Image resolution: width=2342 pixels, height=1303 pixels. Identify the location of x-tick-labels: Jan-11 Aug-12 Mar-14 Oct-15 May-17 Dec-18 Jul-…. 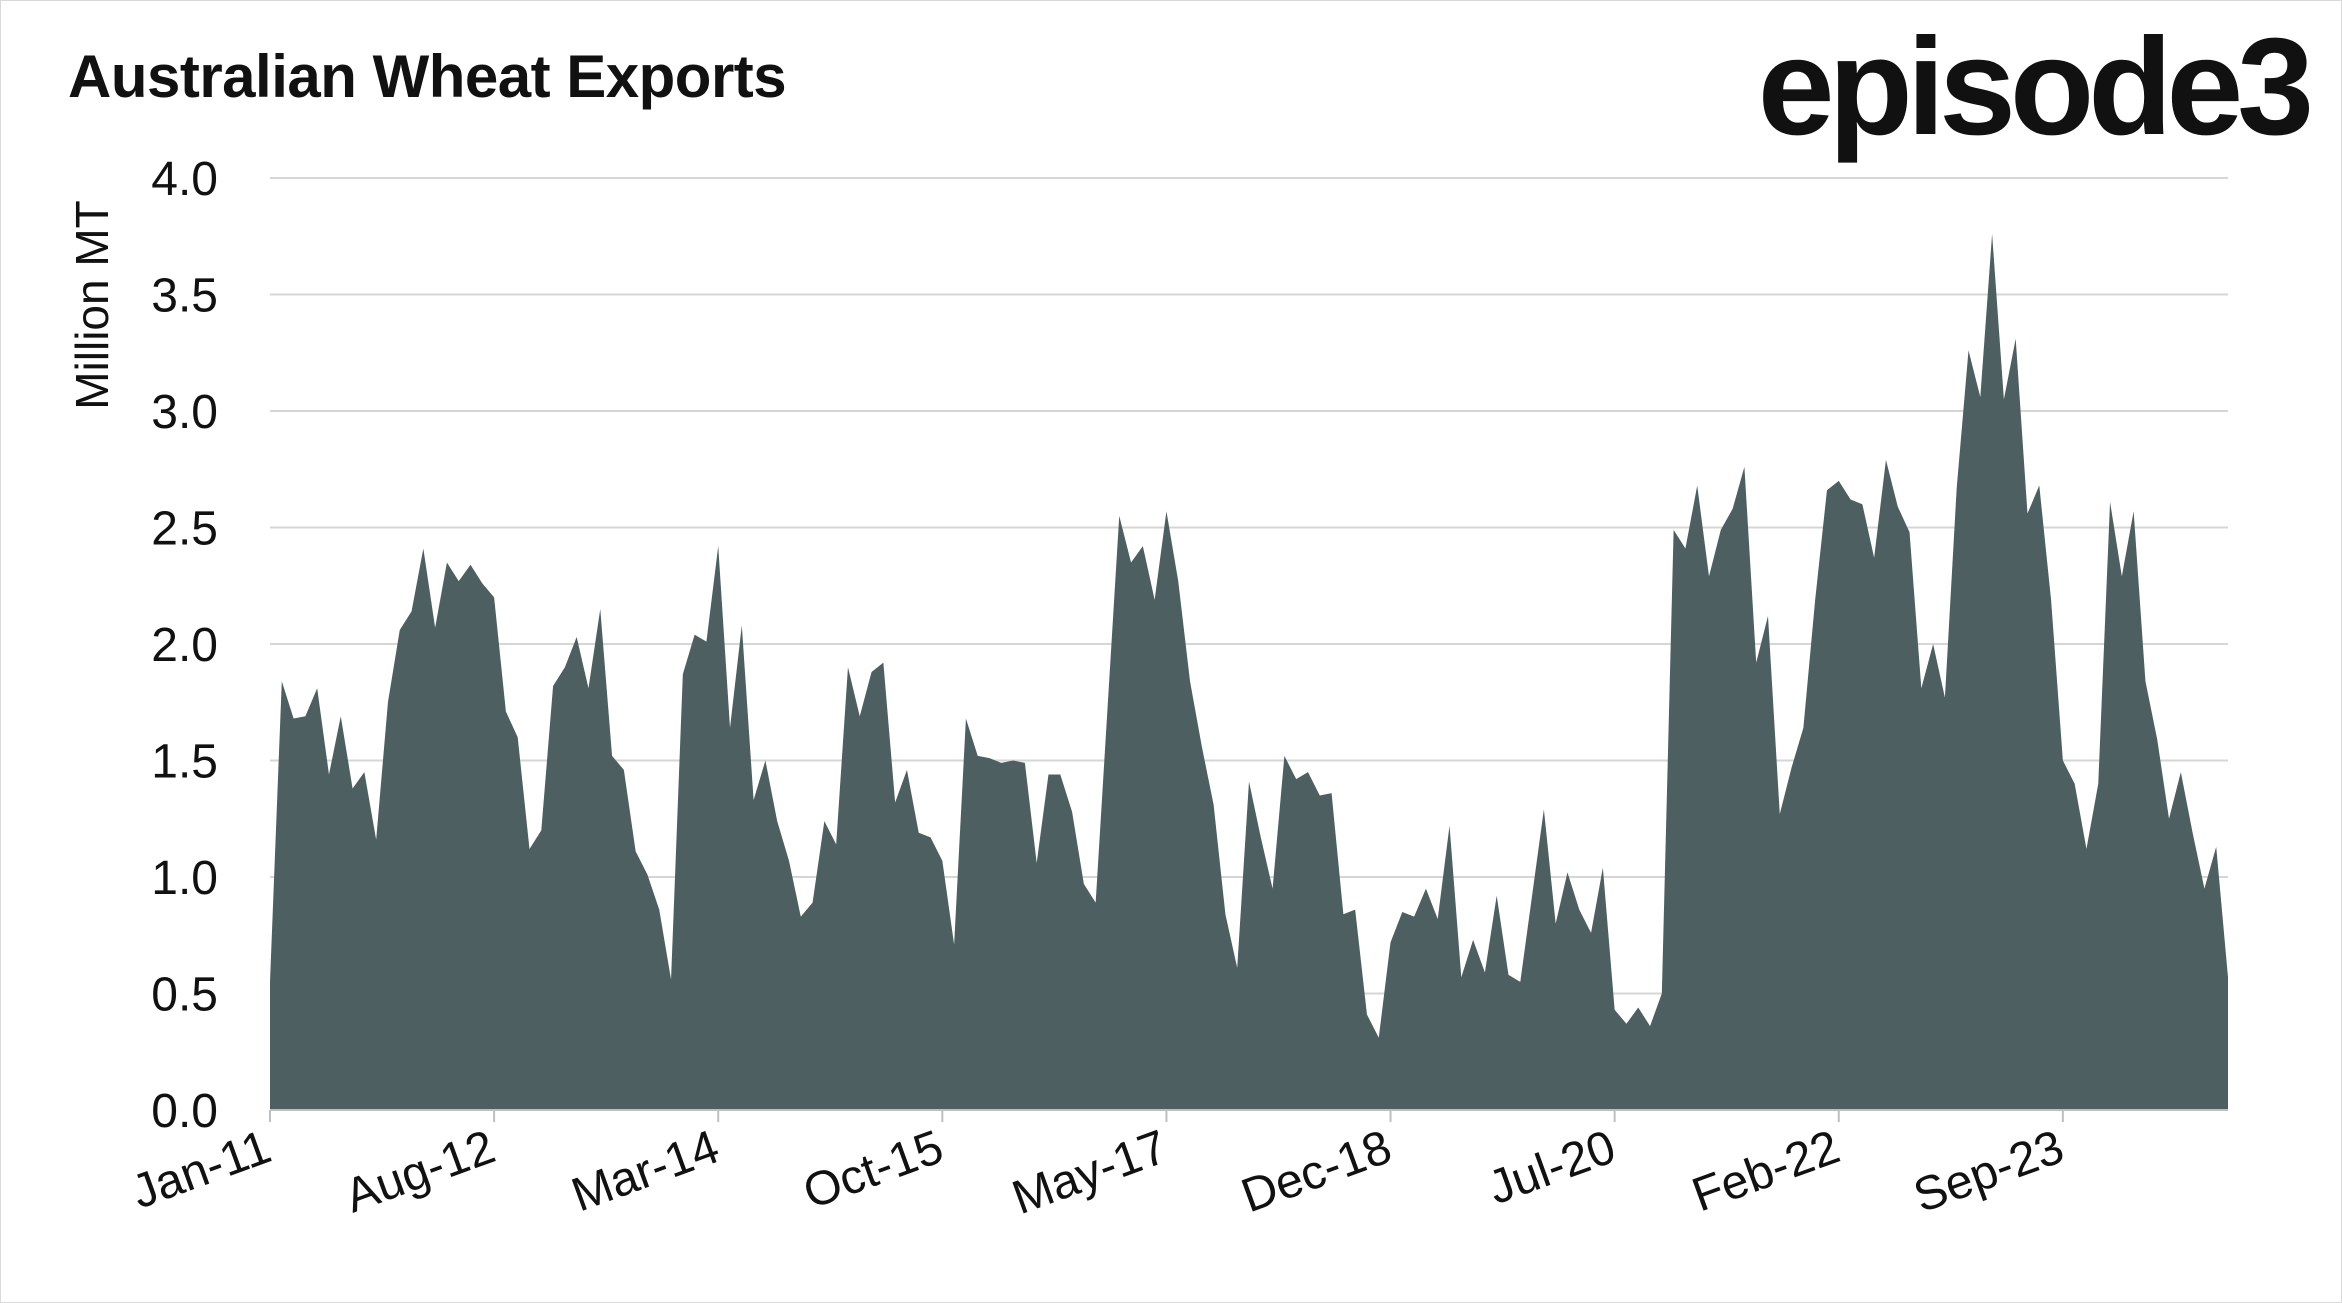
(1098, 1173).